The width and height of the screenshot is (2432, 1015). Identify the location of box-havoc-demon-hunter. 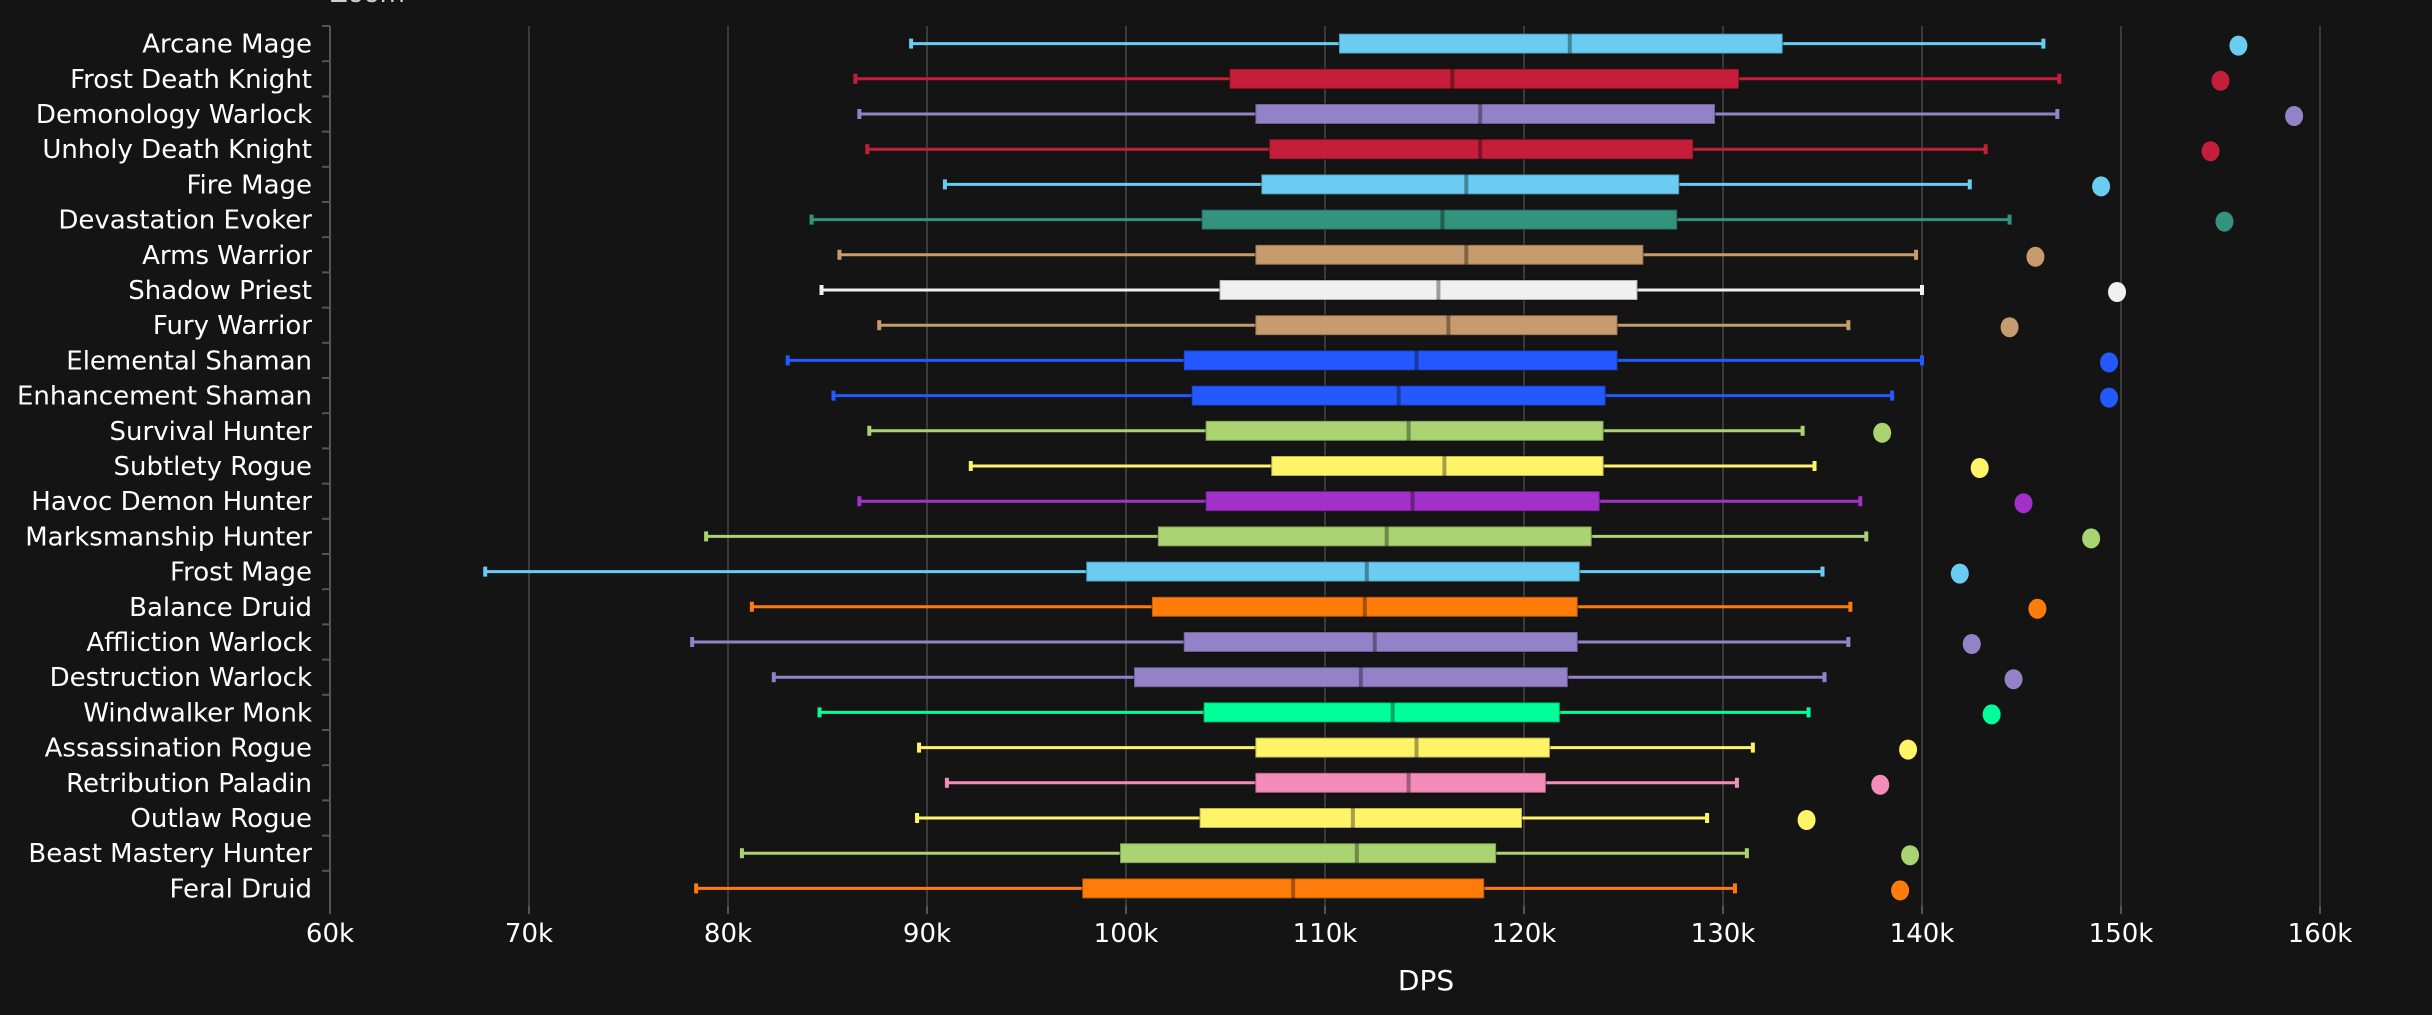
(1445, 502).